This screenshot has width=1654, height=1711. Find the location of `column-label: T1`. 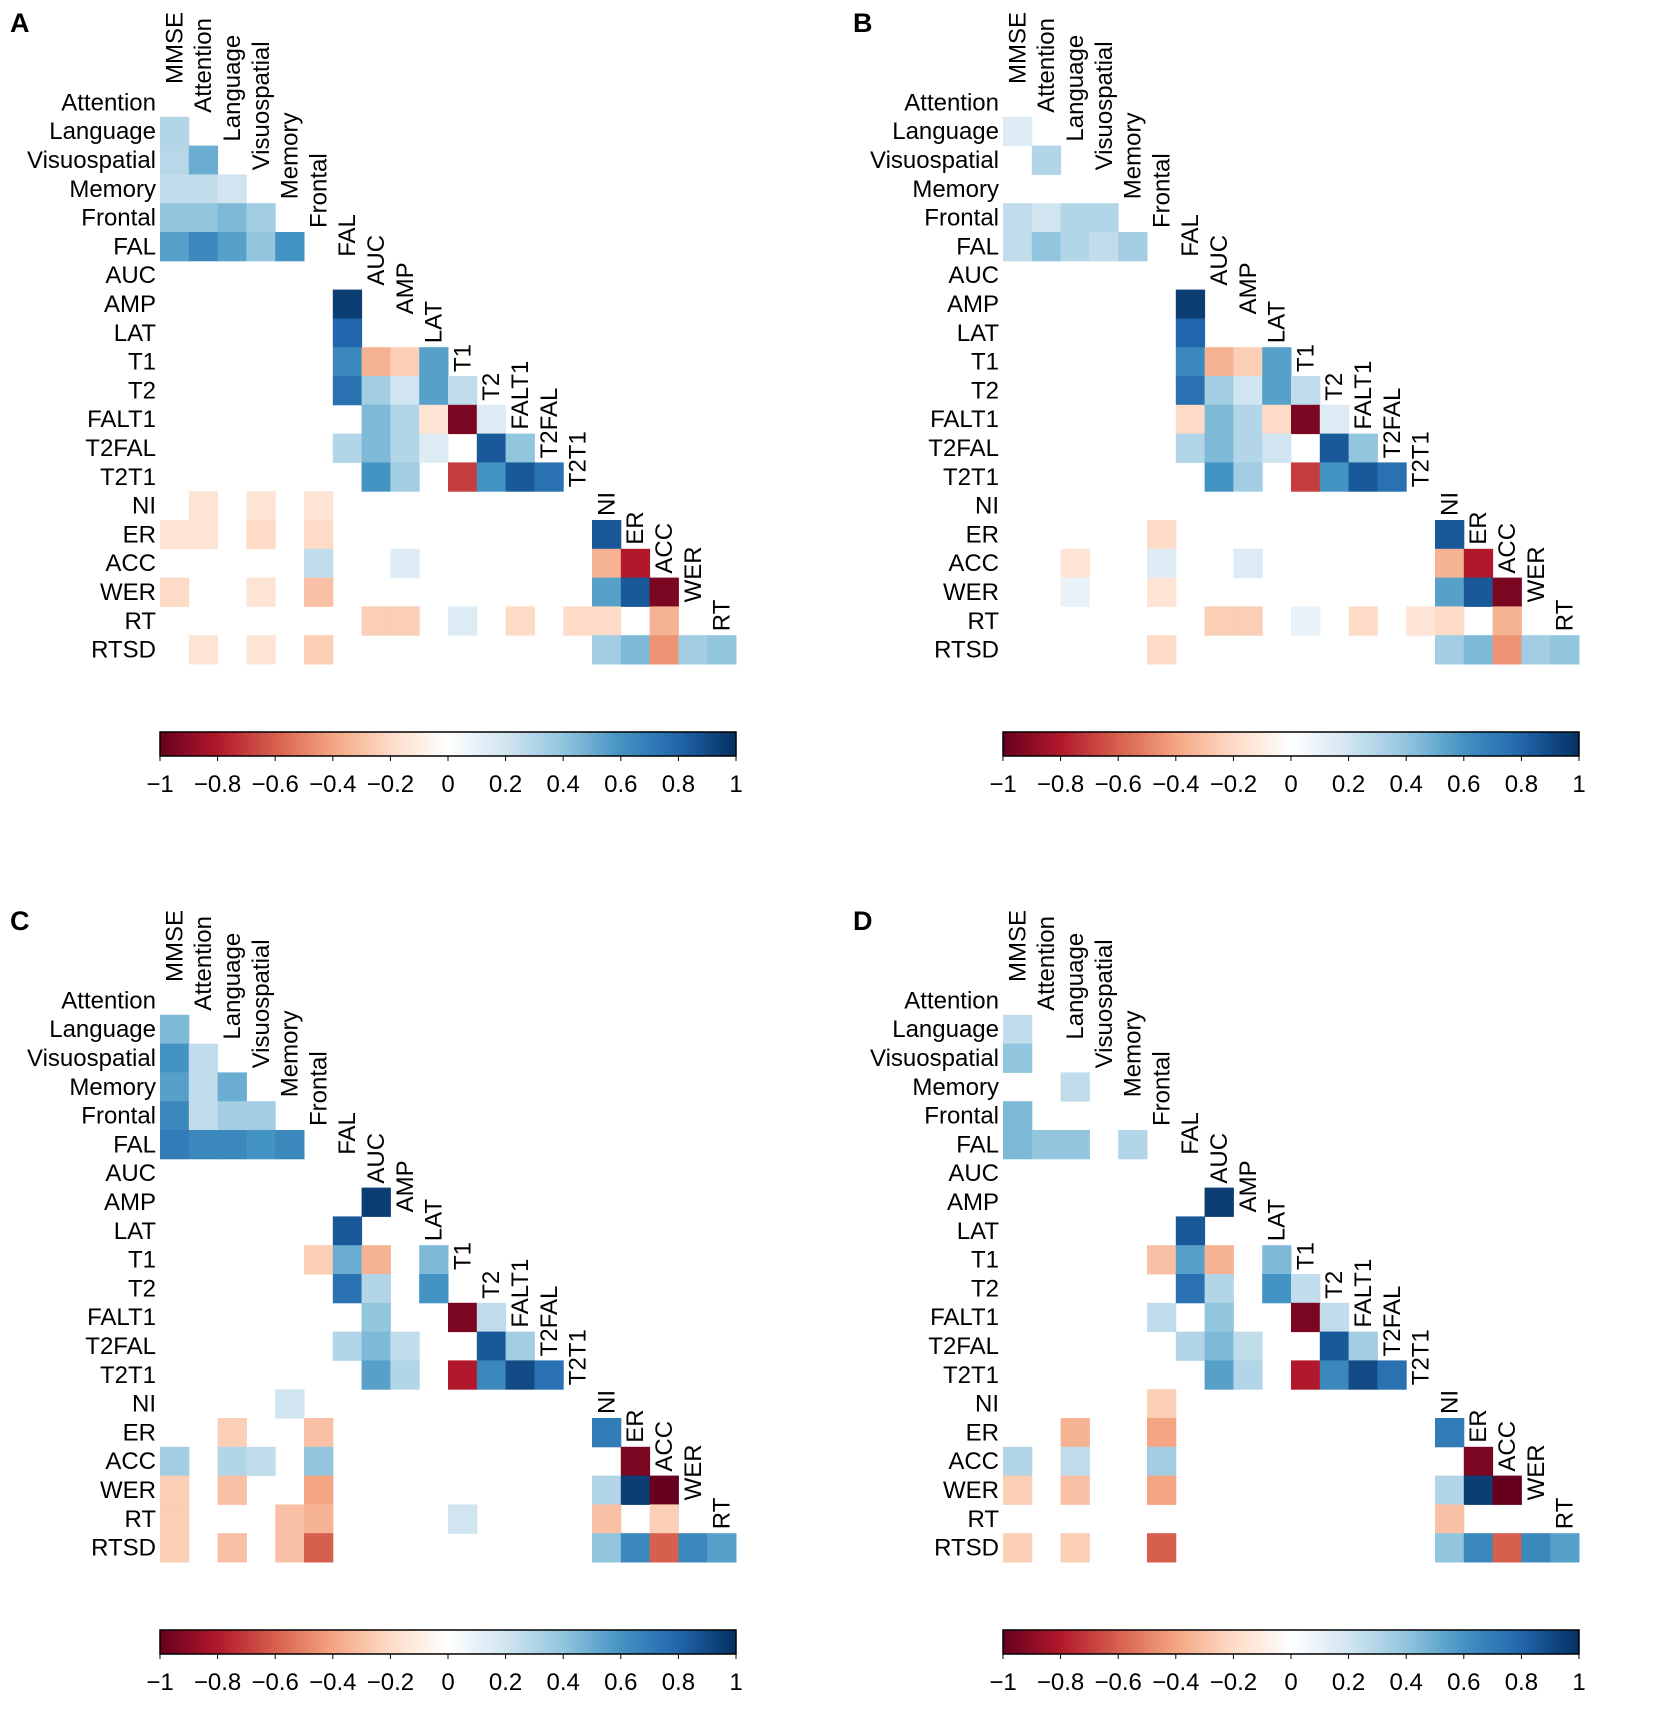

column-label: T1 is located at coordinates (462, 358).